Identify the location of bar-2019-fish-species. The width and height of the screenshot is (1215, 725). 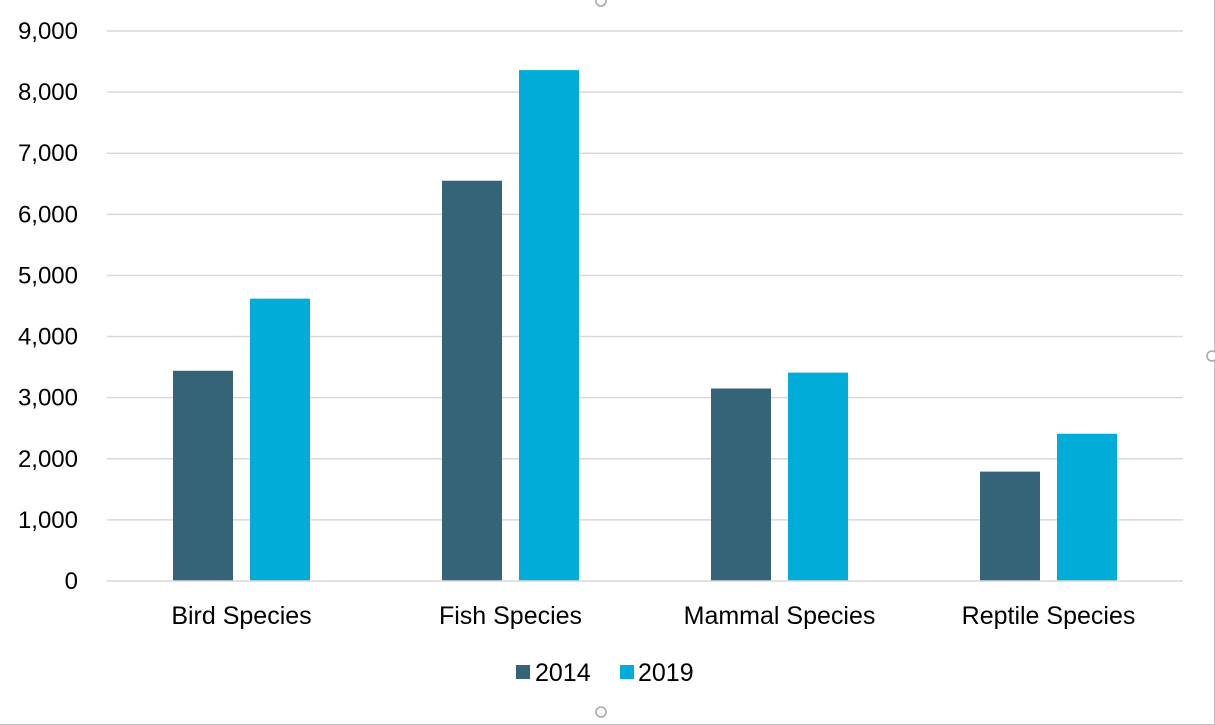
(549, 325).